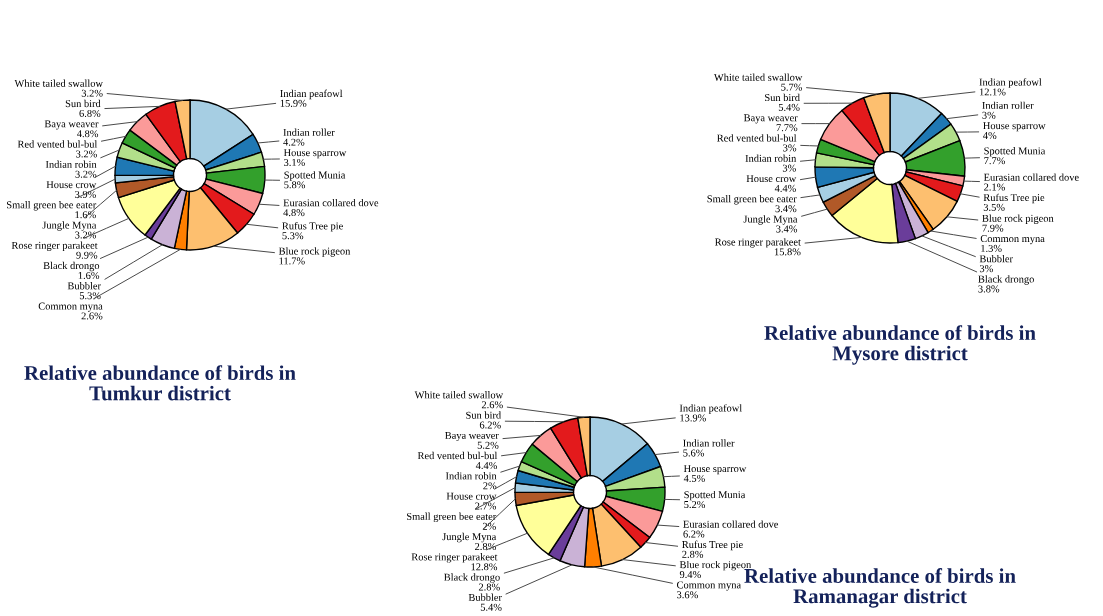 This screenshot has height=616, width=1103. I want to click on data-label: 15.9%, so click(293, 103).